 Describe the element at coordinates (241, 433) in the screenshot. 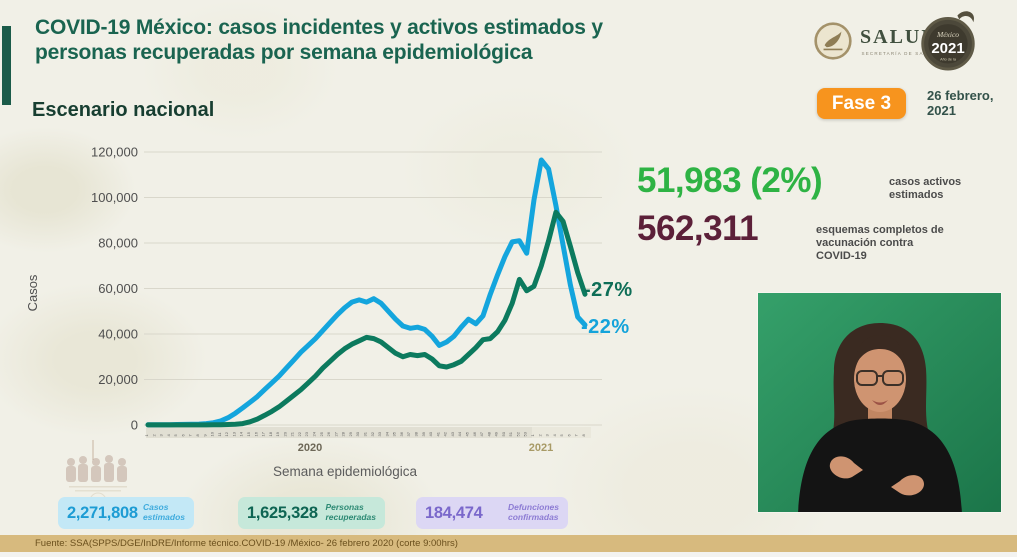

I see `svg-text: 14` at that location.